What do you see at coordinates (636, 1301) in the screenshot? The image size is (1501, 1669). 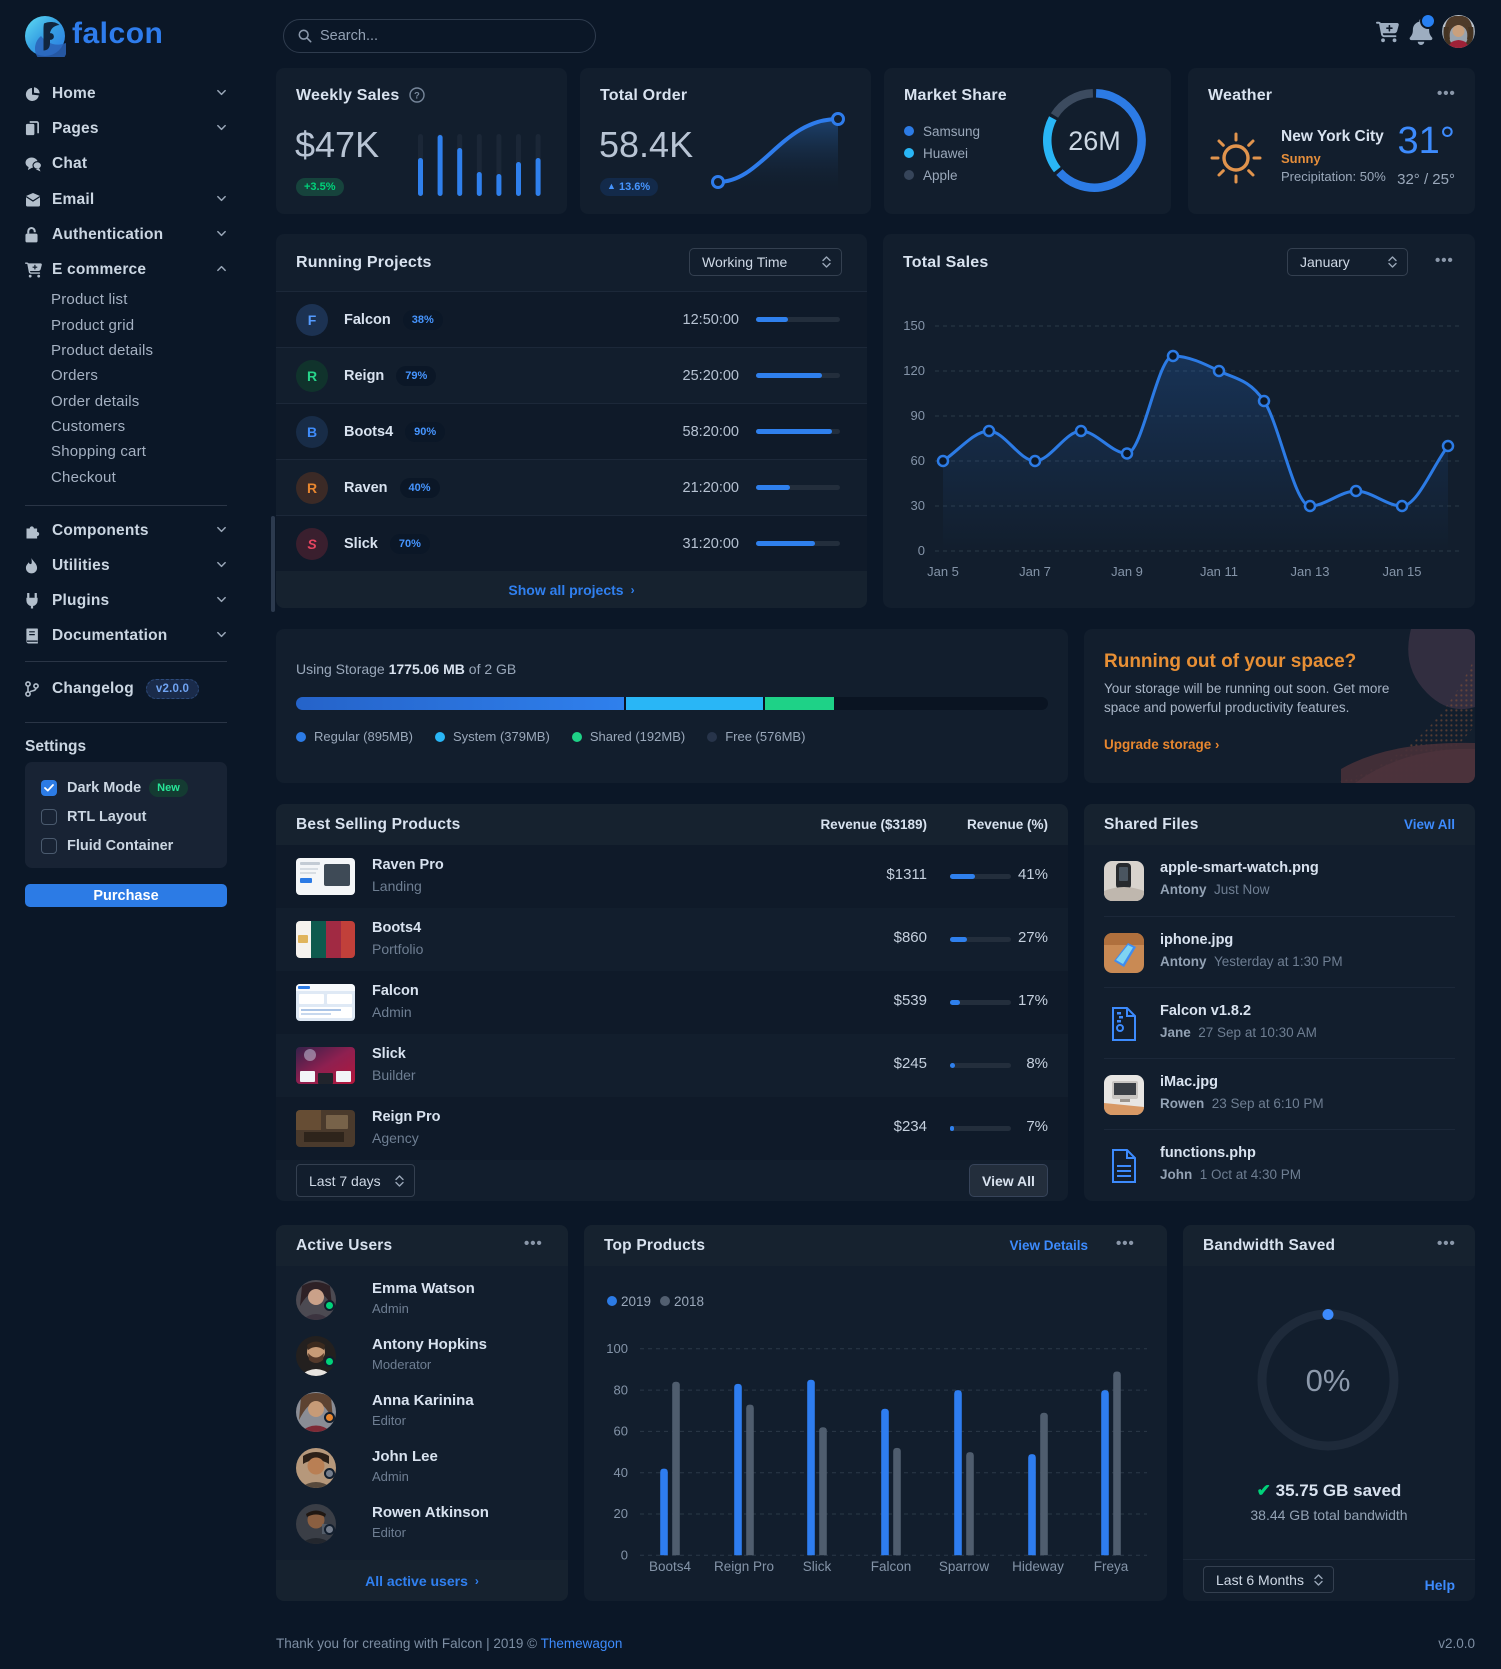 I see `svg-text: 2019` at bounding box center [636, 1301].